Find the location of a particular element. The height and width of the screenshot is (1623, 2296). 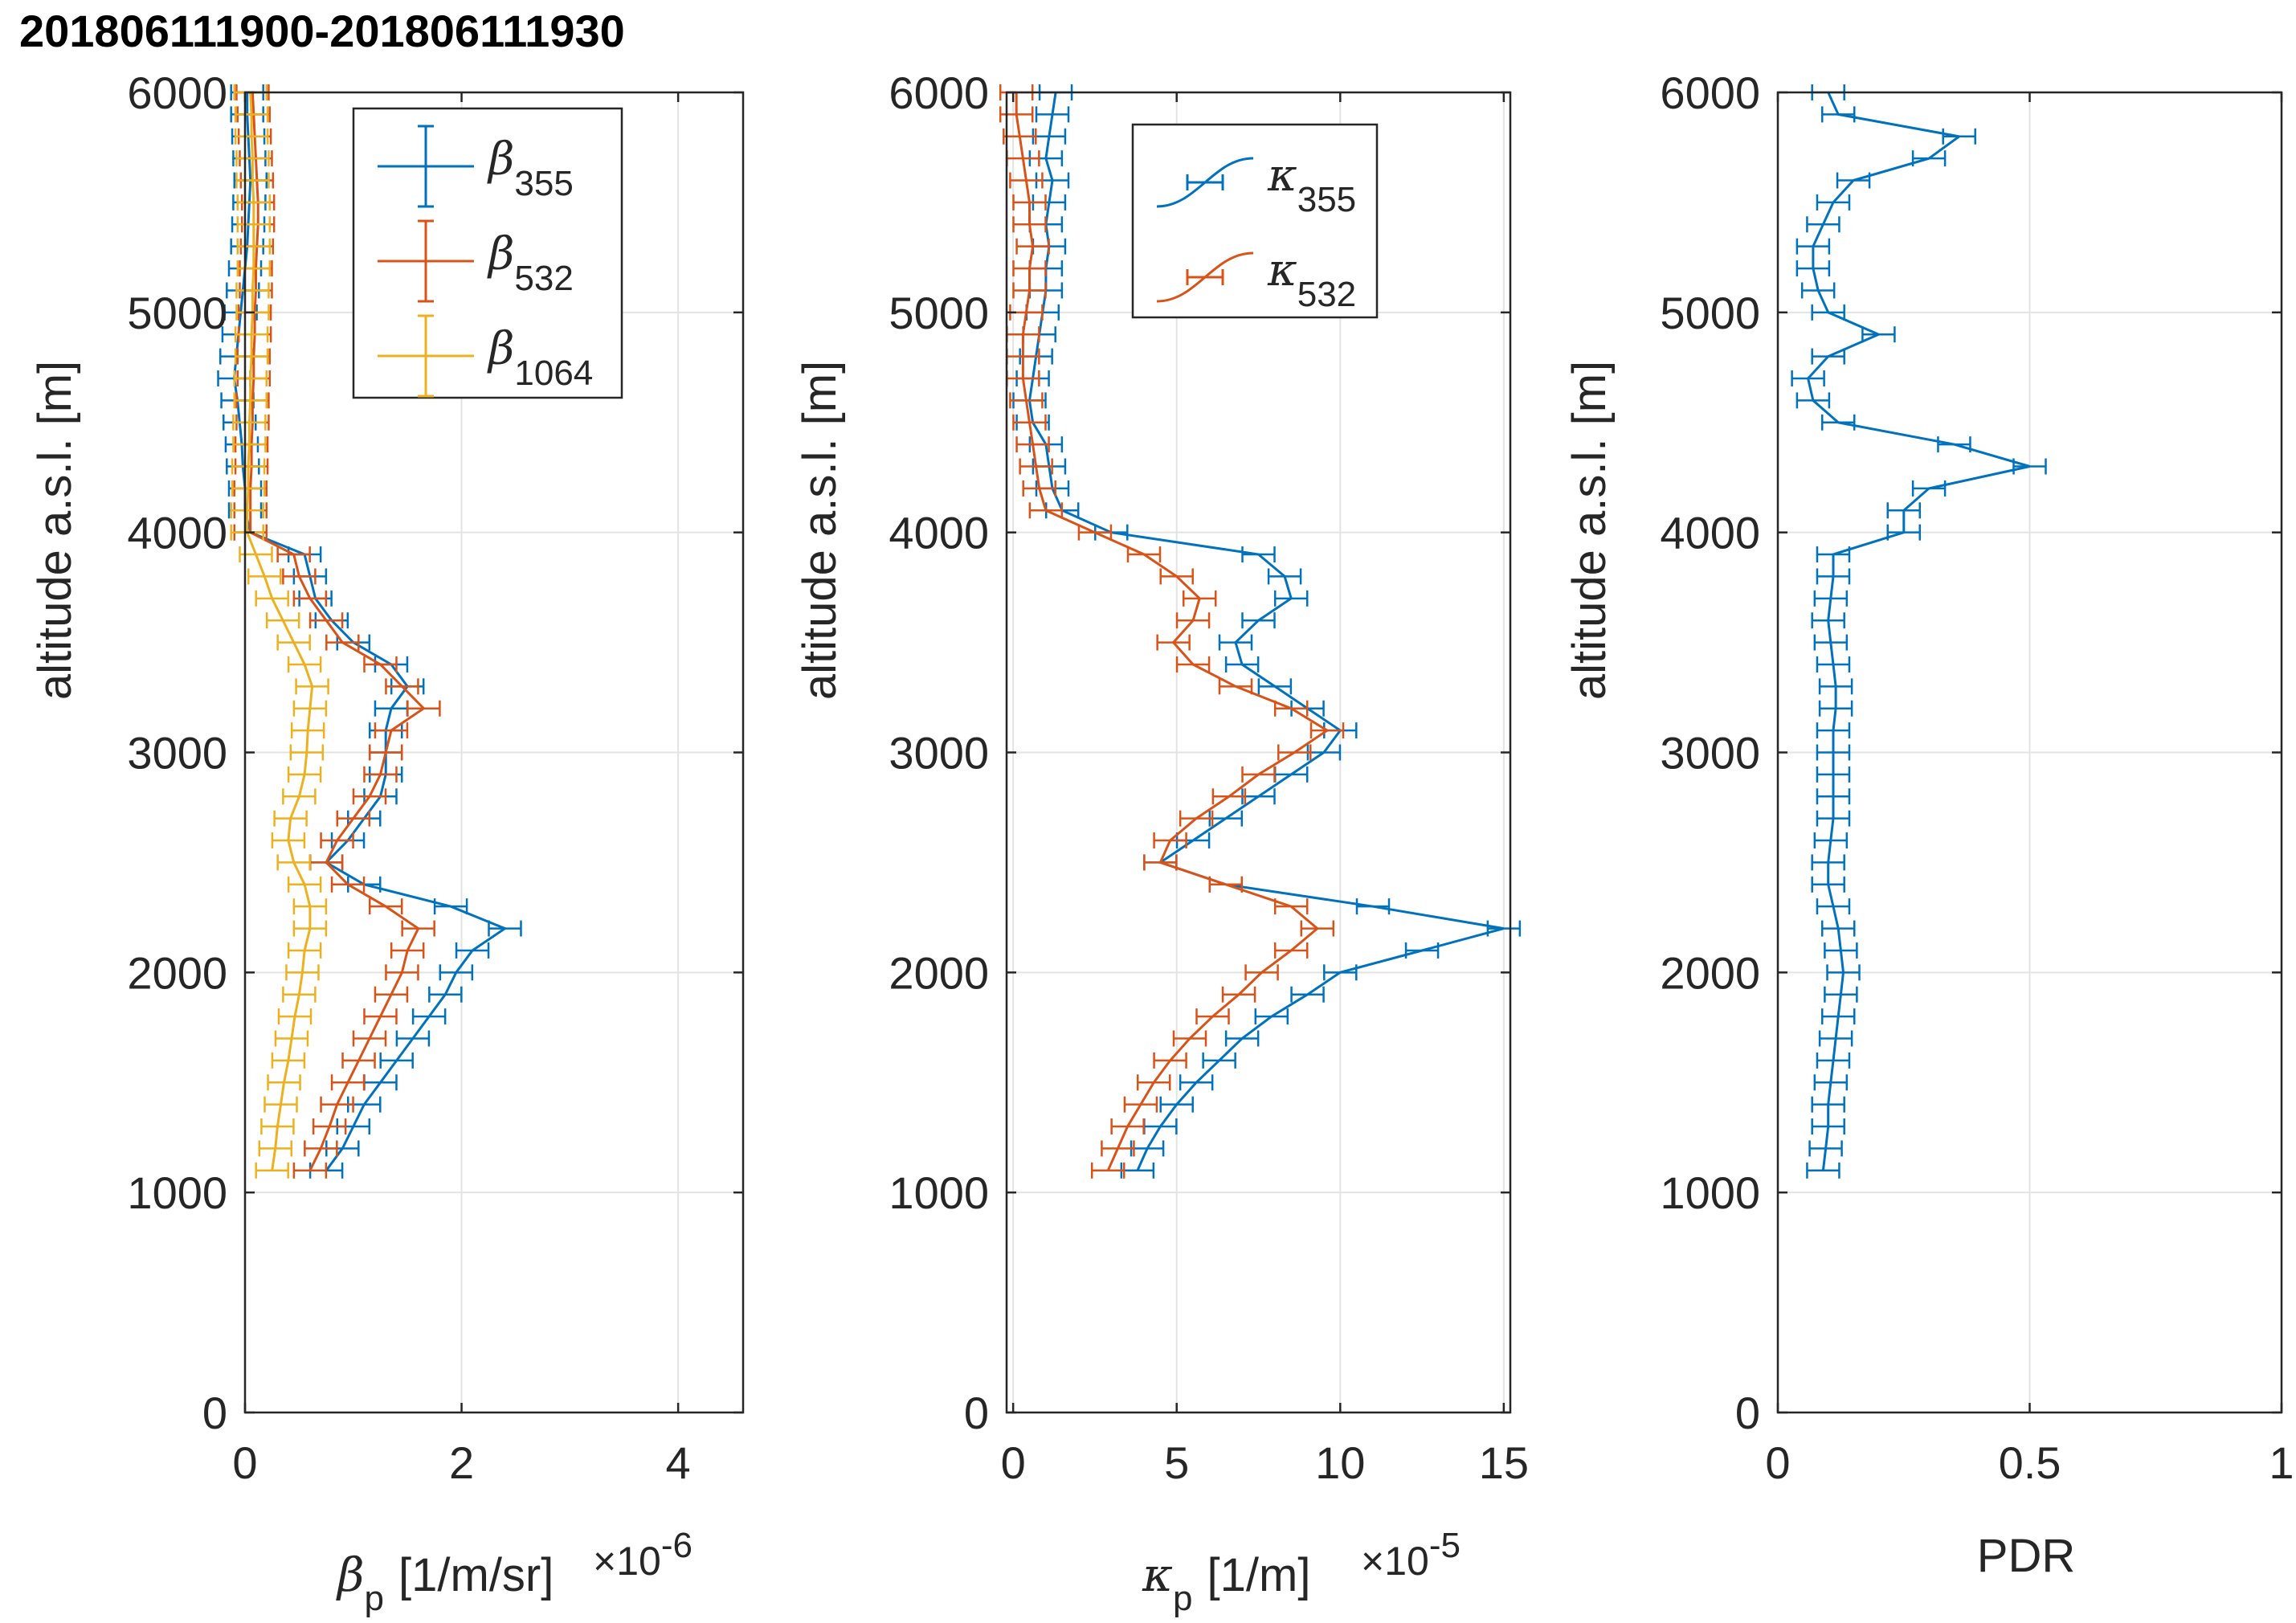

backscatter-y-tick-label: 3000 is located at coordinates (177, 753).